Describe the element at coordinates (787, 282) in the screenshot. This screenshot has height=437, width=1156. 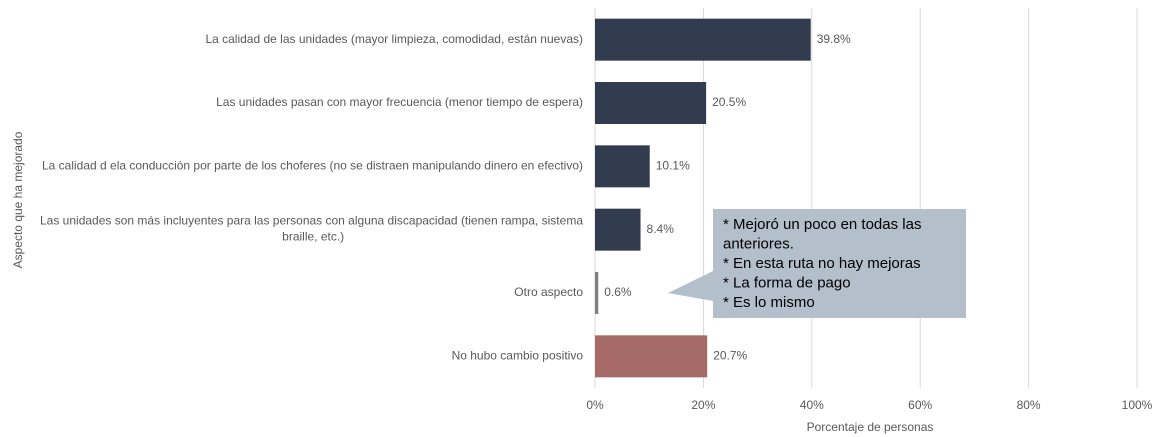
I see `callout-text: * La forma de pago` at that location.